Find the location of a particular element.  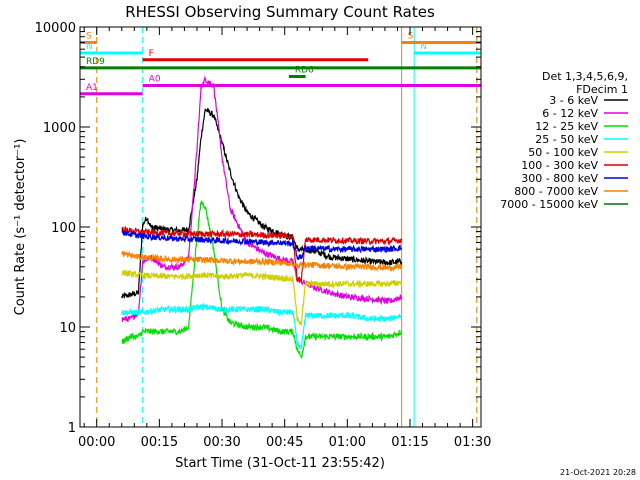

flag-label-8: A1 is located at coordinates (92, 88).